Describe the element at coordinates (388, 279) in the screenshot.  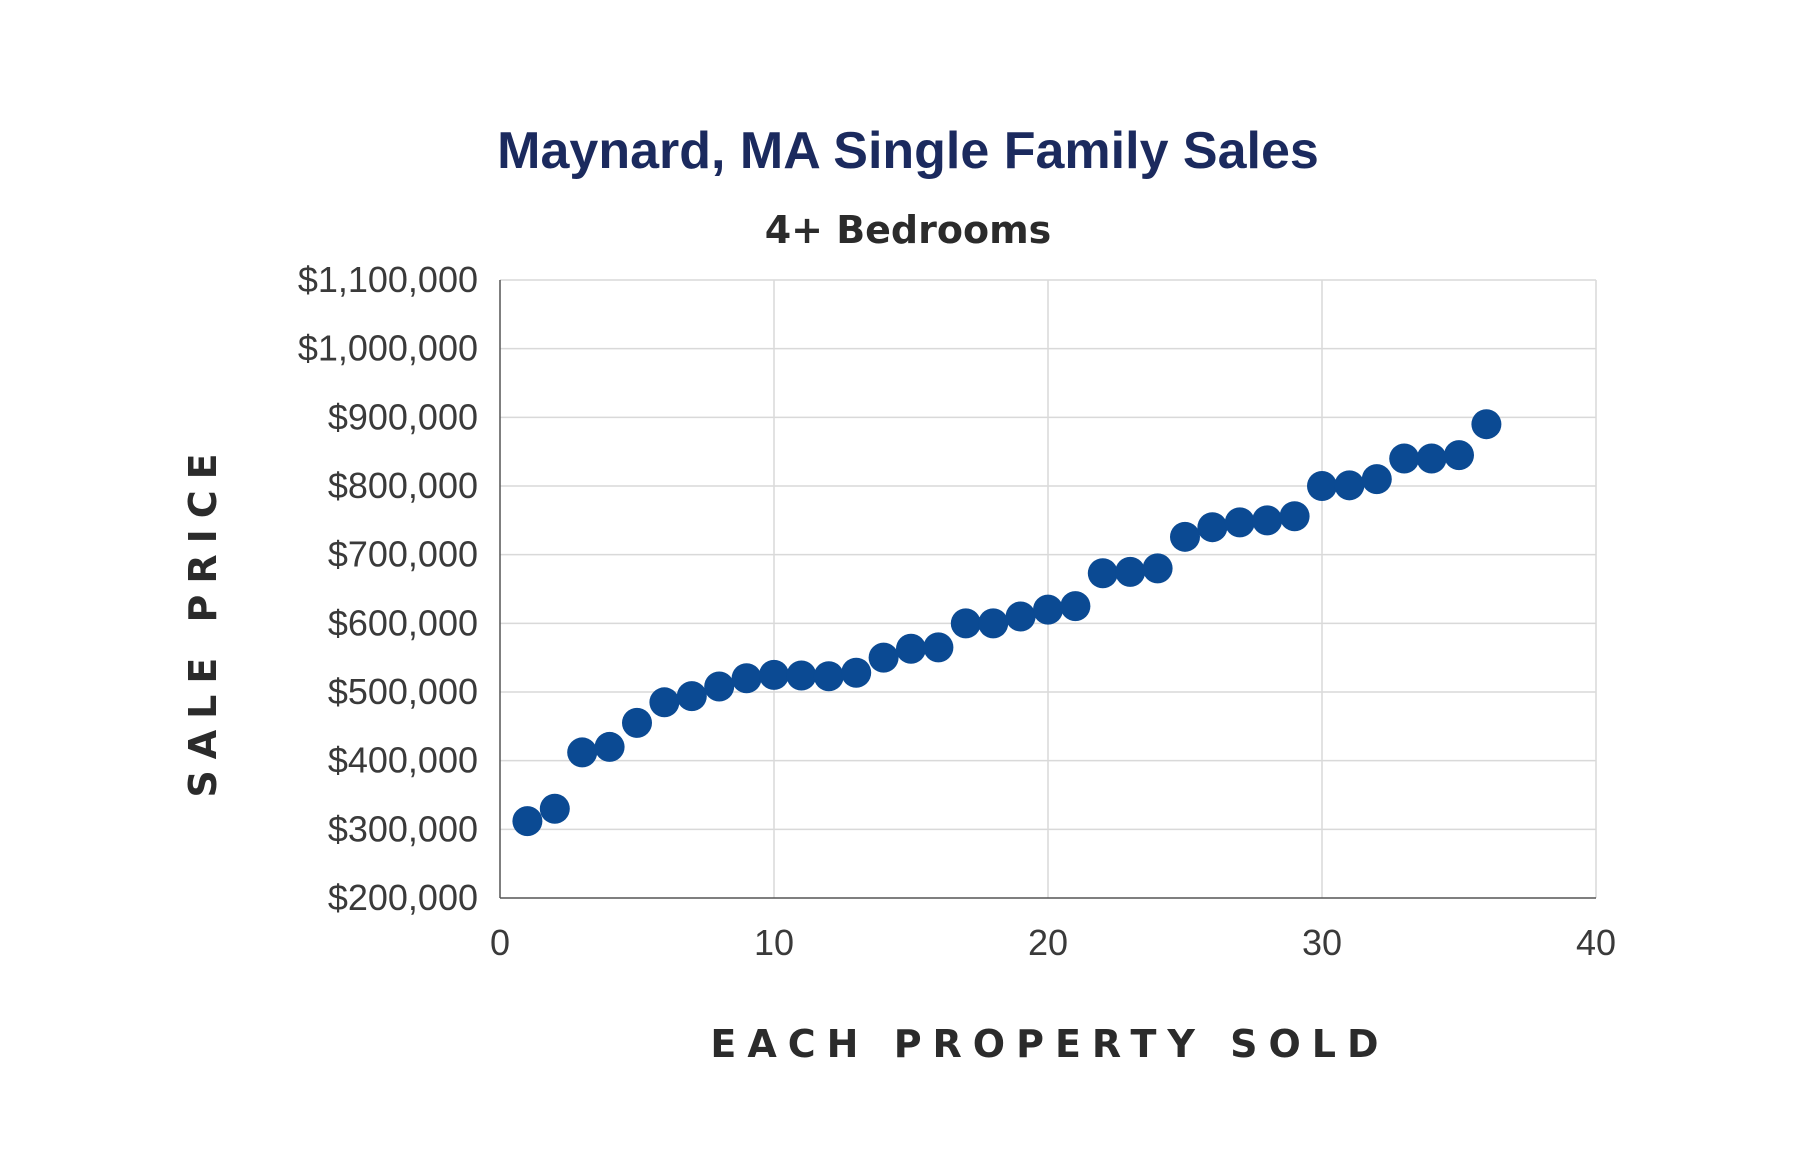
I see `y-tick-label: $1,100,000` at that location.